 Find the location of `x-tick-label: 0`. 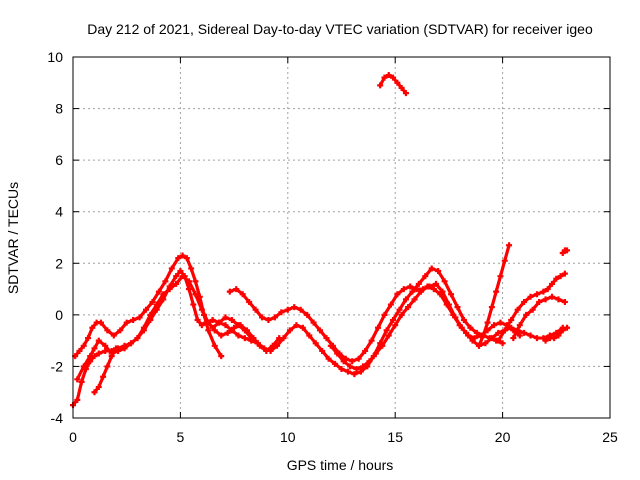

x-tick-label: 0 is located at coordinates (73, 437).